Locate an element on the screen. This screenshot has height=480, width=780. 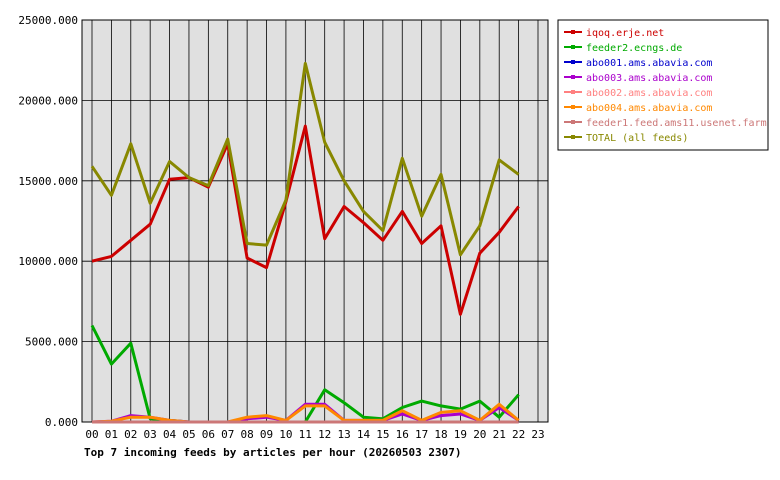
x-tick-label: 05 is located at coordinates (188, 434).